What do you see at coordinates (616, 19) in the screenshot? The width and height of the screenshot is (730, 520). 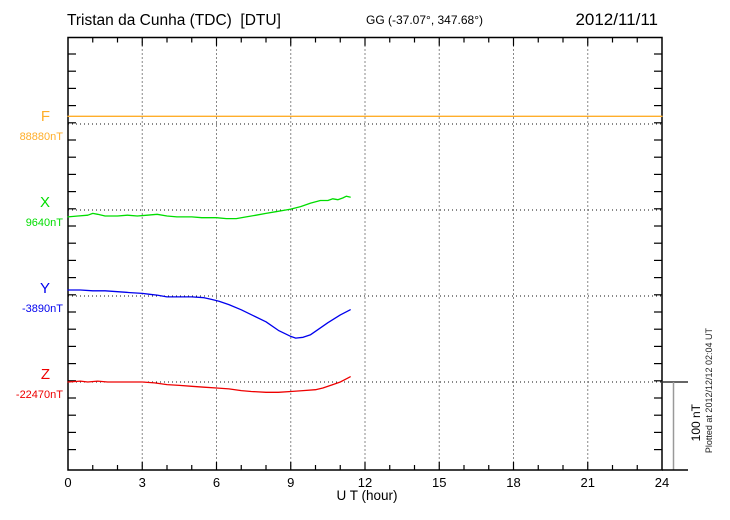 I see `plot-date: 2012/11/11` at bounding box center [616, 19].